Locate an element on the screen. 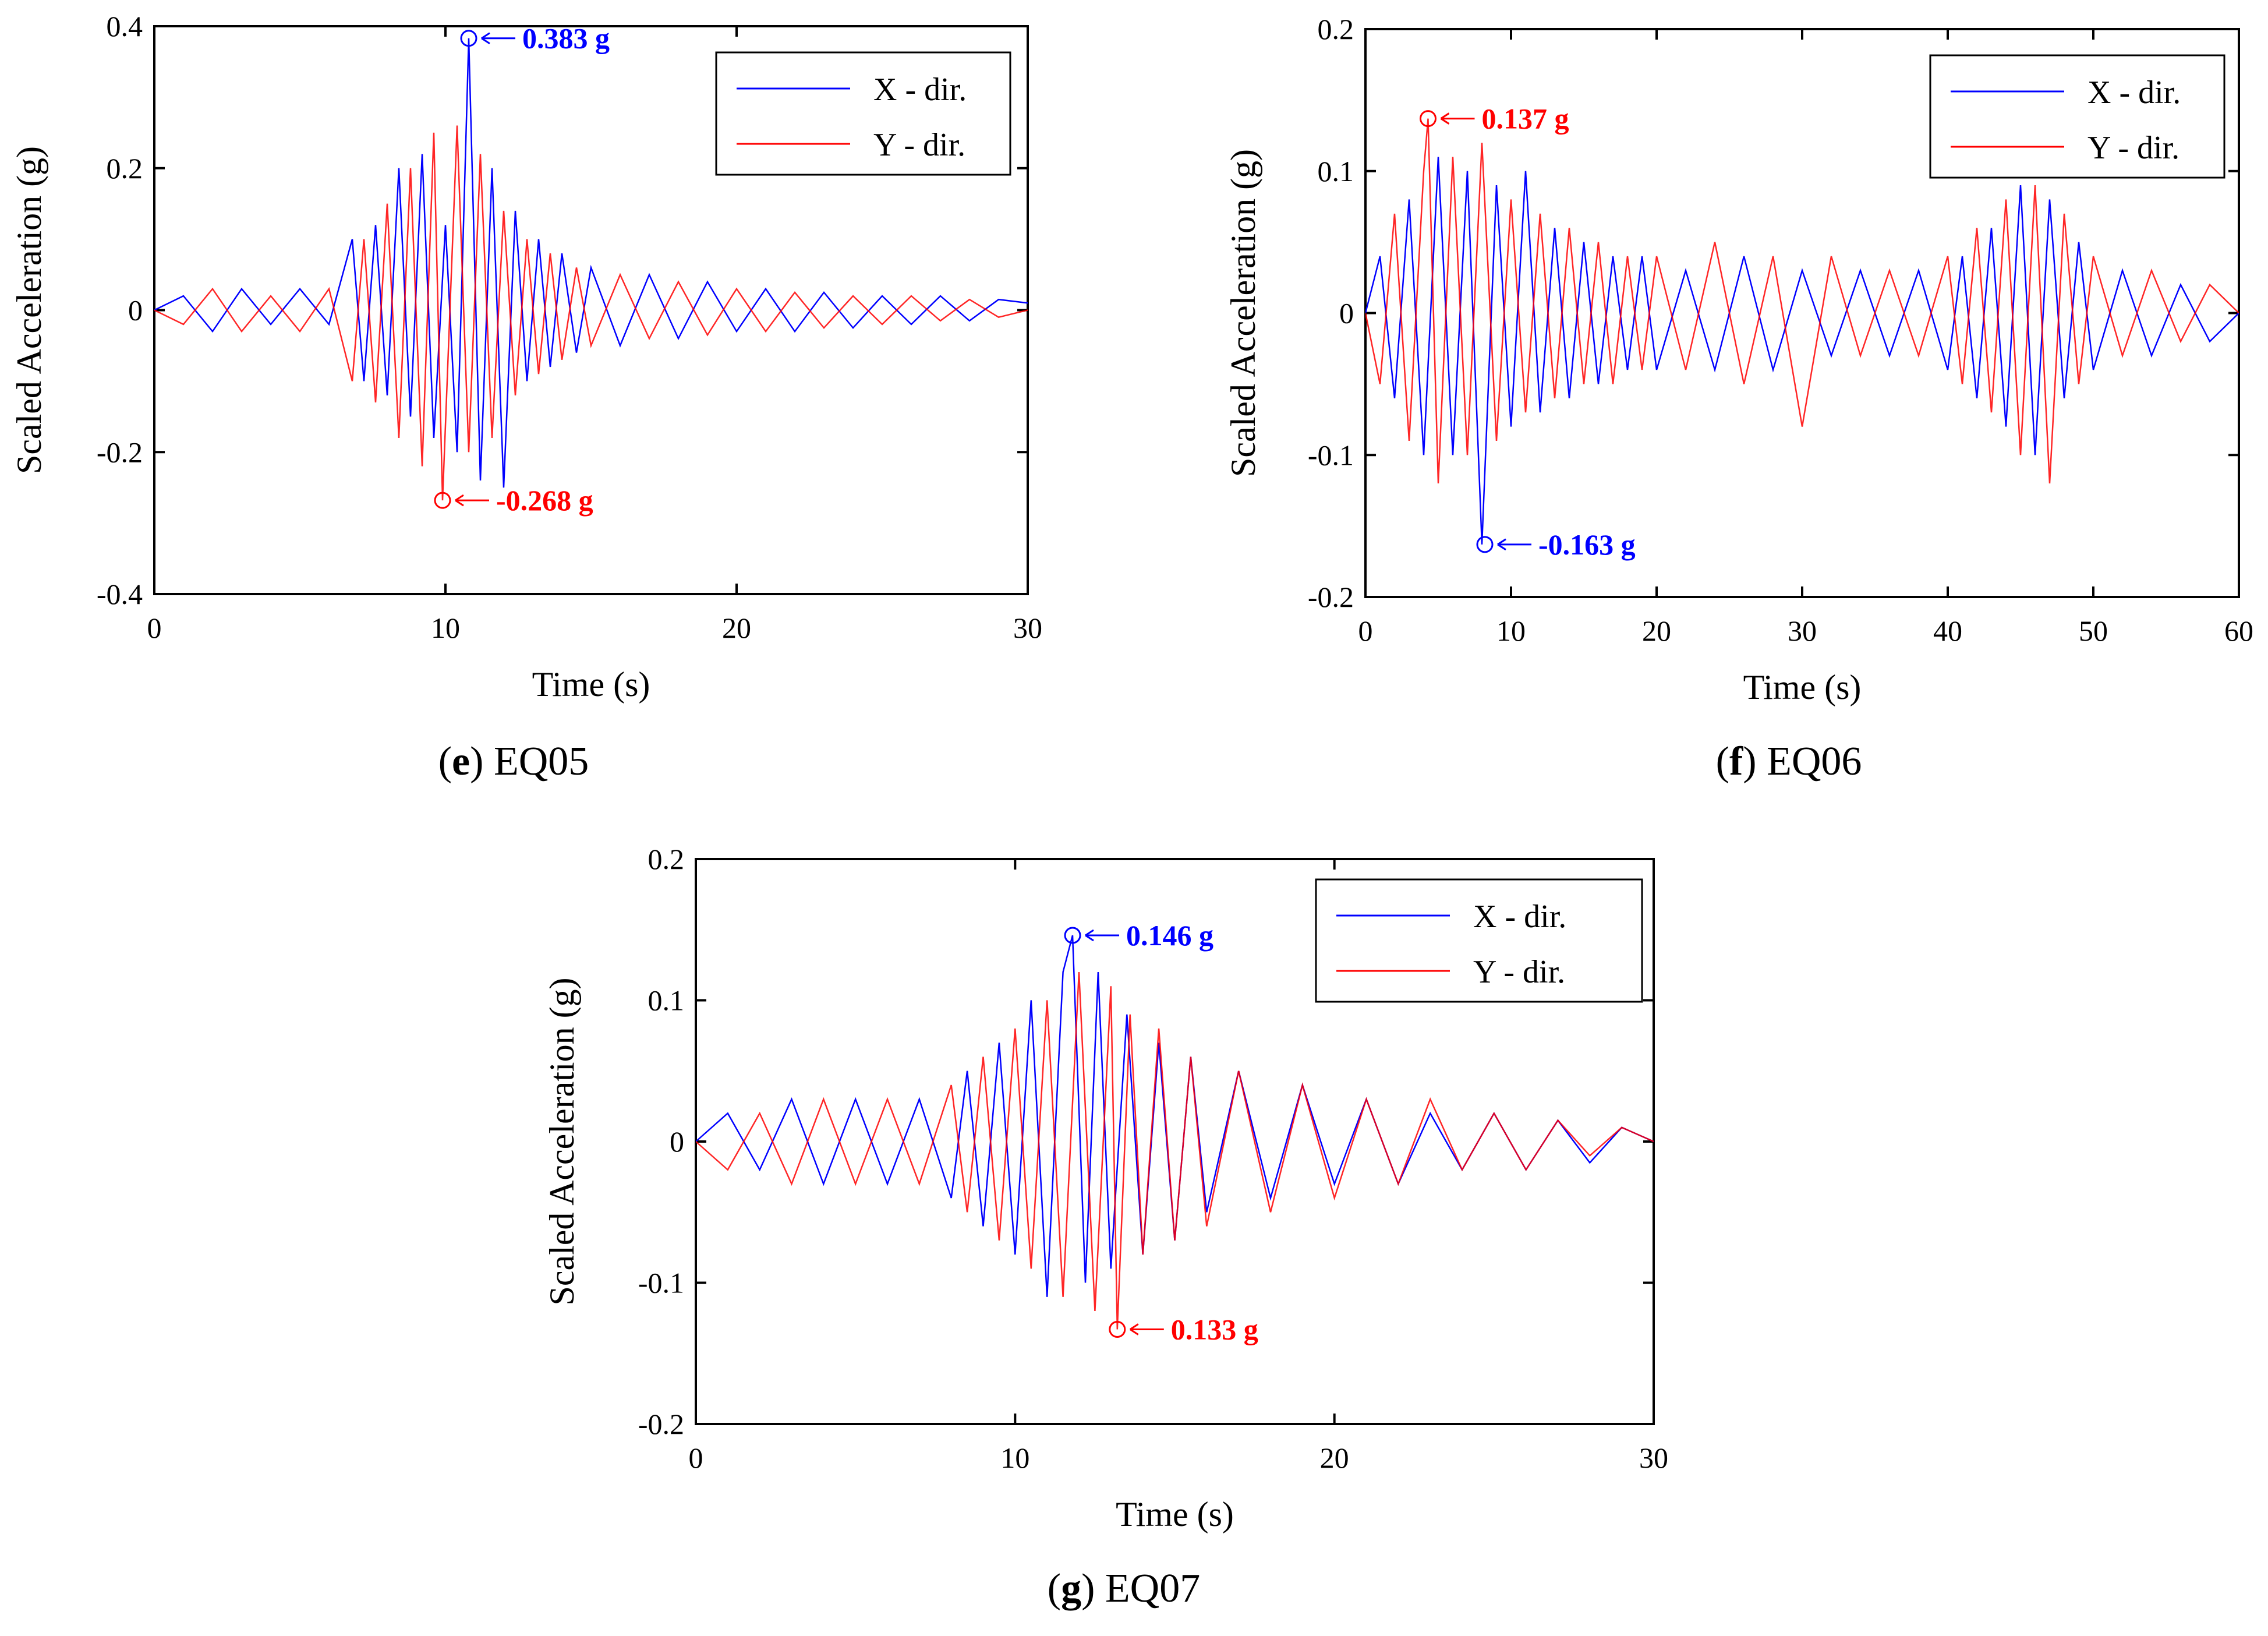 The width and height of the screenshot is (2268, 1636). peak-annotation-label: 0.137 g is located at coordinates (1525, 119).